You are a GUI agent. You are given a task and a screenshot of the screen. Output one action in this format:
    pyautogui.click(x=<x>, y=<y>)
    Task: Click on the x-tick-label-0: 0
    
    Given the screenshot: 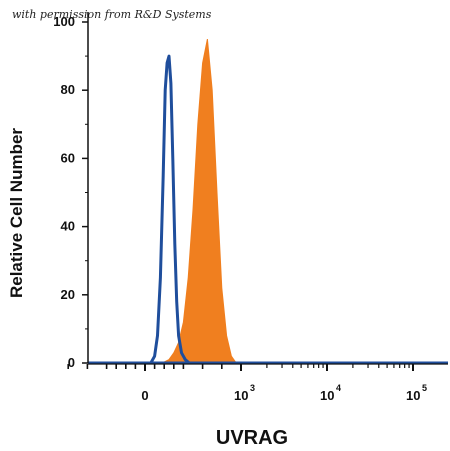 What is the action you would take?
    pyautogui.click(x=144, y=395)
    